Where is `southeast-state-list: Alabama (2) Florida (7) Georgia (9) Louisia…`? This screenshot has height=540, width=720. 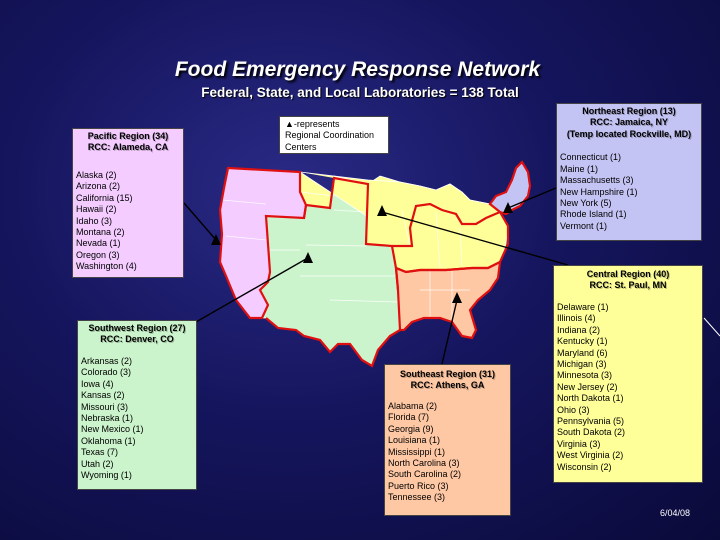
southeast-state-list: Alabama (2) Florida (7) Georgia (9) Louisia… is located at coordinates (447, 452).